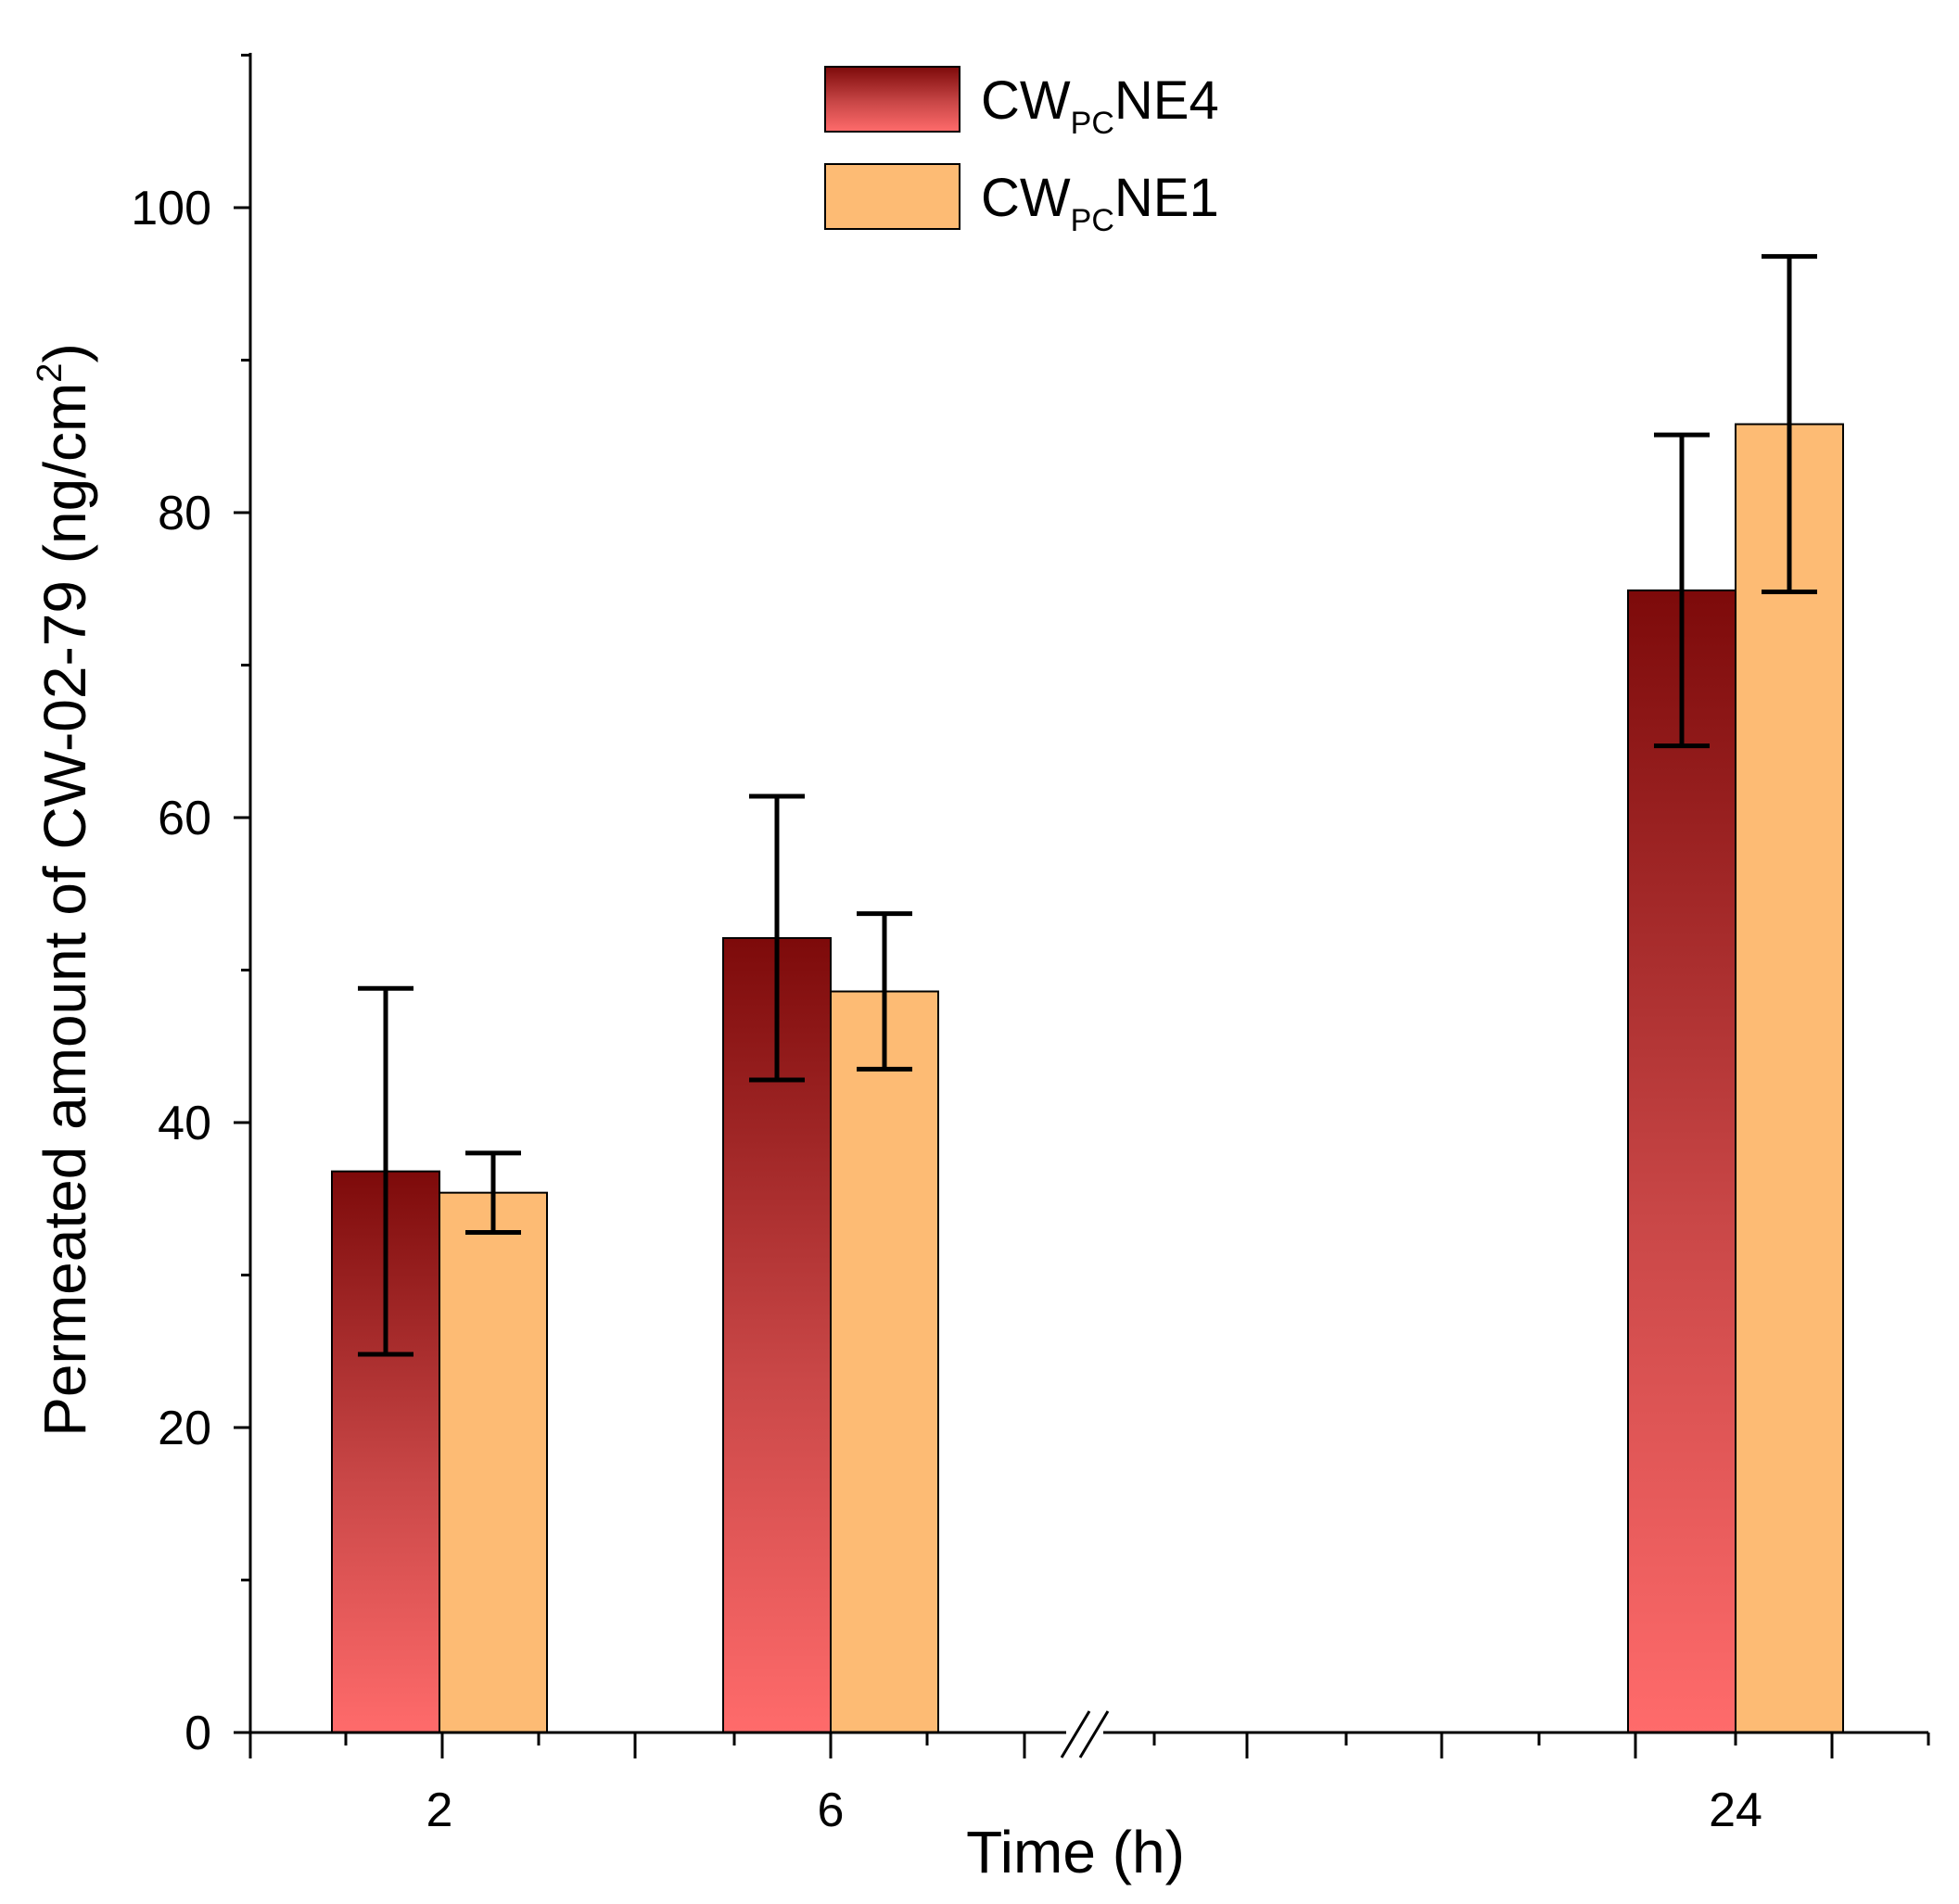 This screenshot has height=1904, width=1959. I want to click on legend: CWPCNE4 CWPCNE1, so click(1022, 152).